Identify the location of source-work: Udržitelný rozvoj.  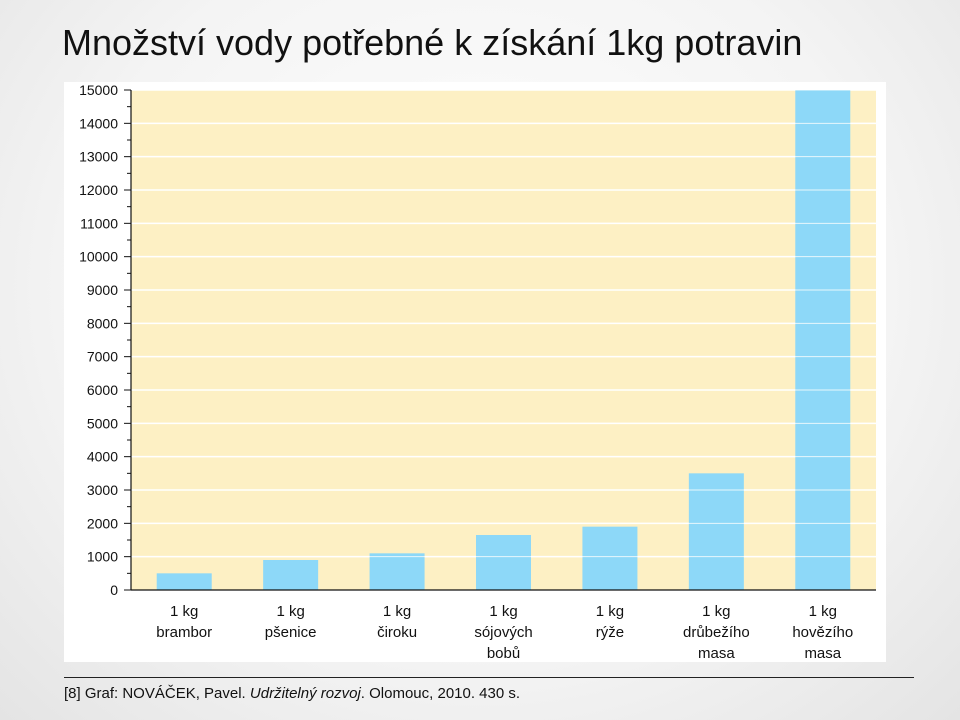
(305, 693).